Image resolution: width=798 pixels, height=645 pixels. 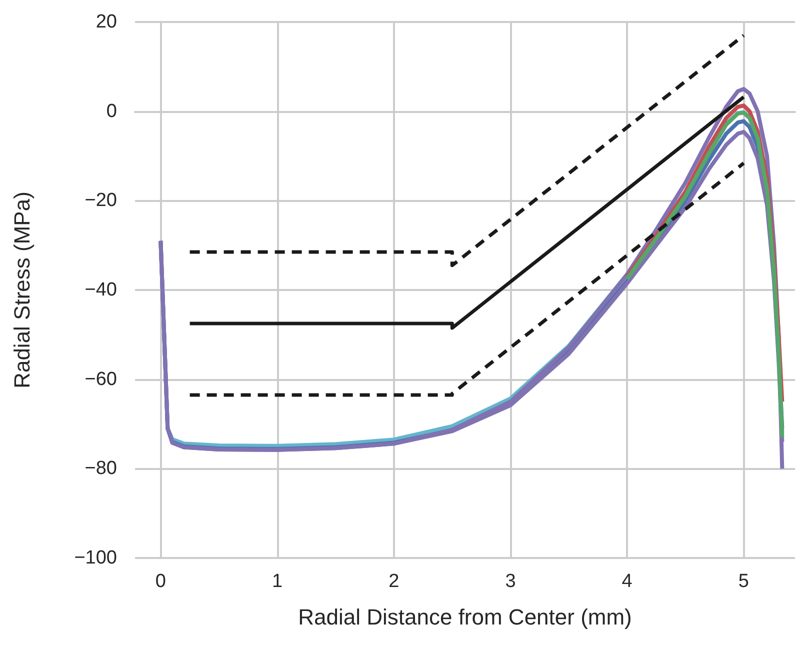 What do you see at coordinates (100, 201) in the screenshot?
I see `y-tick-label: −20` at bounding box center [100, 201].